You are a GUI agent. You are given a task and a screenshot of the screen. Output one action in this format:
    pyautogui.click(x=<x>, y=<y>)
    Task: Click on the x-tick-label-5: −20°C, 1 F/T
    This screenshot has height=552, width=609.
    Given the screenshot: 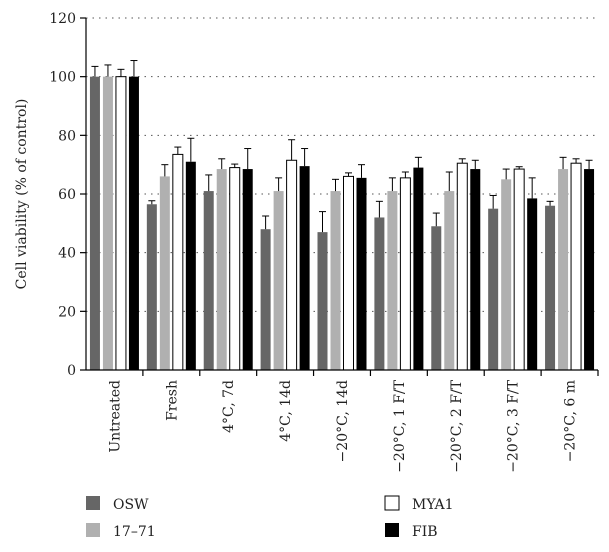 What is the action you would take?
    pyautogui.click(x=400, y=425)
    